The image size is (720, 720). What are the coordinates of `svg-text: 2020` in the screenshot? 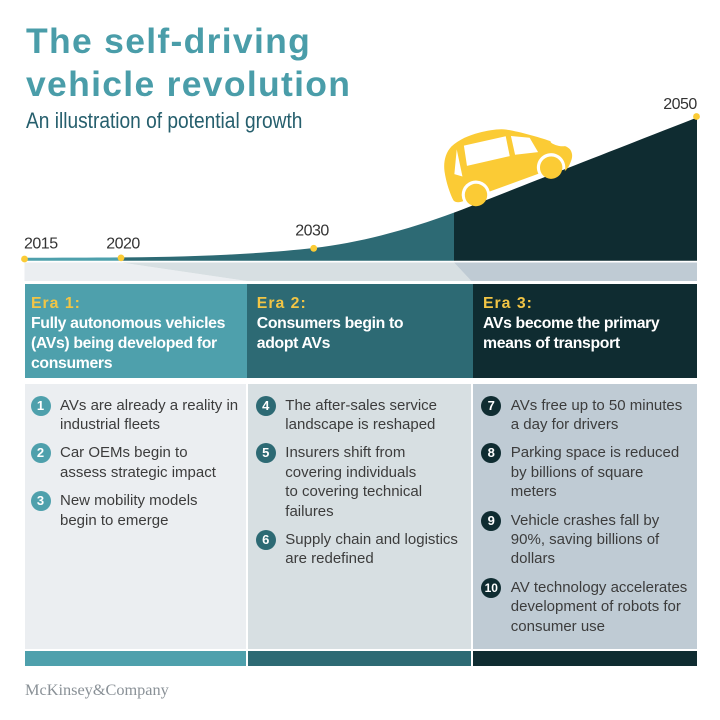 It's located at (123, 243).